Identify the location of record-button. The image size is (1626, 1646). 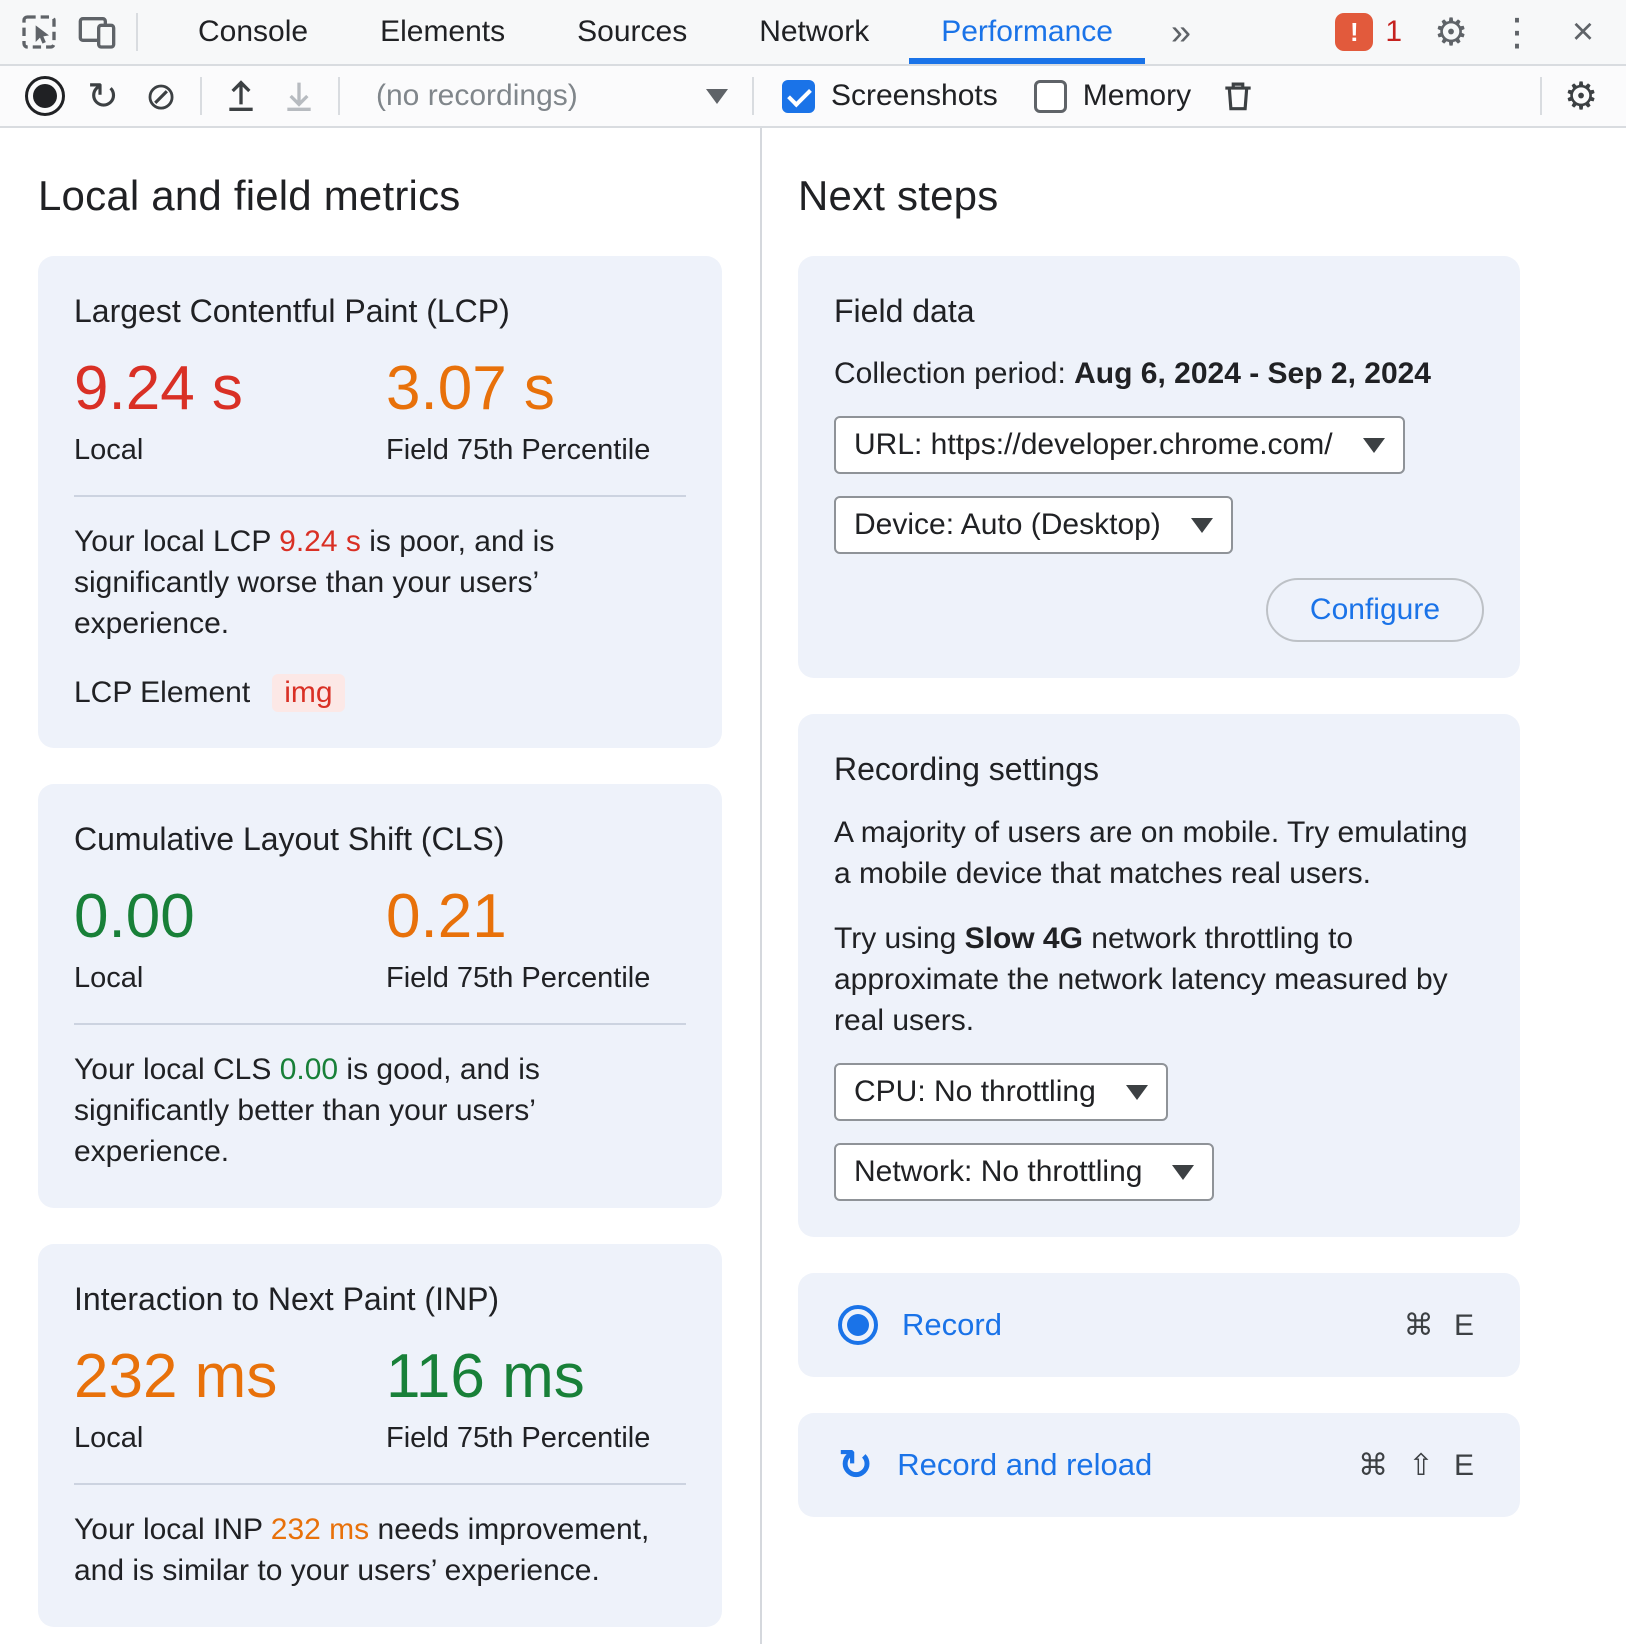
(45, 96).